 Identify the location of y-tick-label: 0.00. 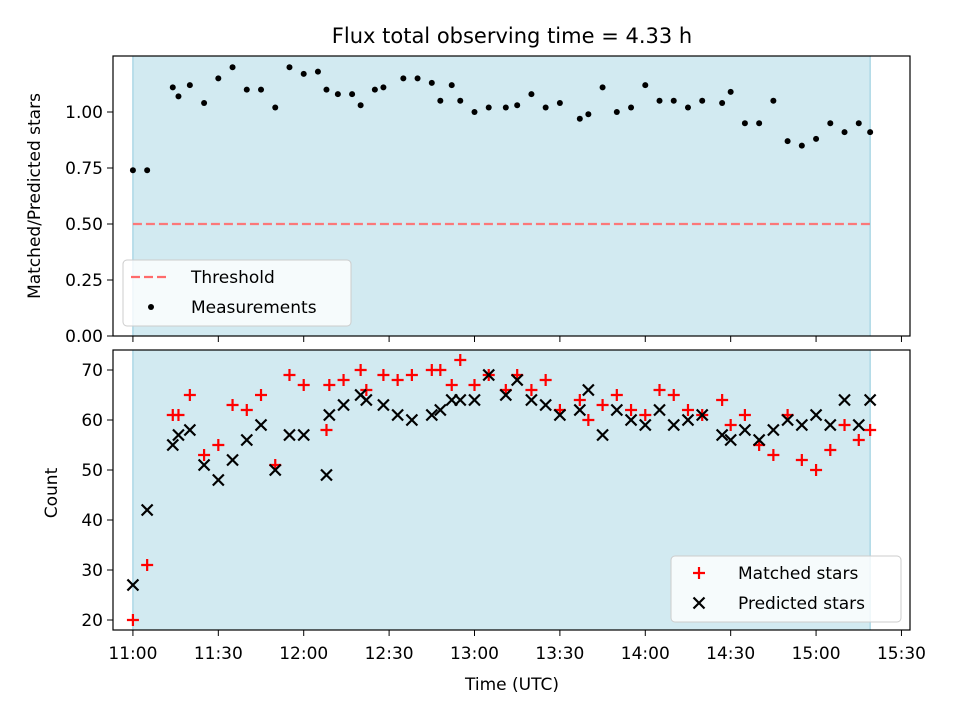
(84, 337).